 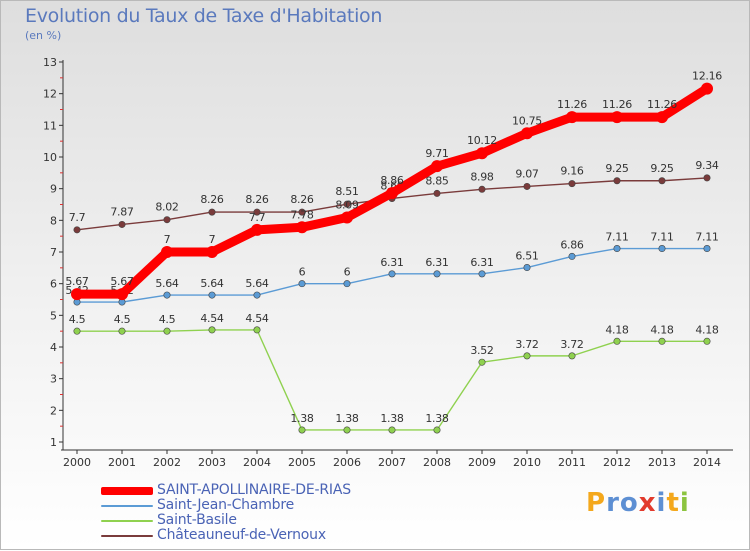 What do you see at coordinates (572, 462) in the screenshot?
I see `x-tick-label: 2011` at bounding box center [572, 462].